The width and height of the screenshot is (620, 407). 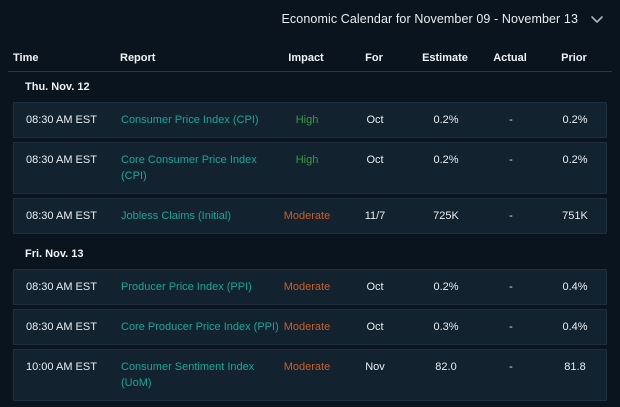 What do you see at coordinates (374, 58) in the screenshot?
I see `column-header-for: For` at bounding box center [374, 58].